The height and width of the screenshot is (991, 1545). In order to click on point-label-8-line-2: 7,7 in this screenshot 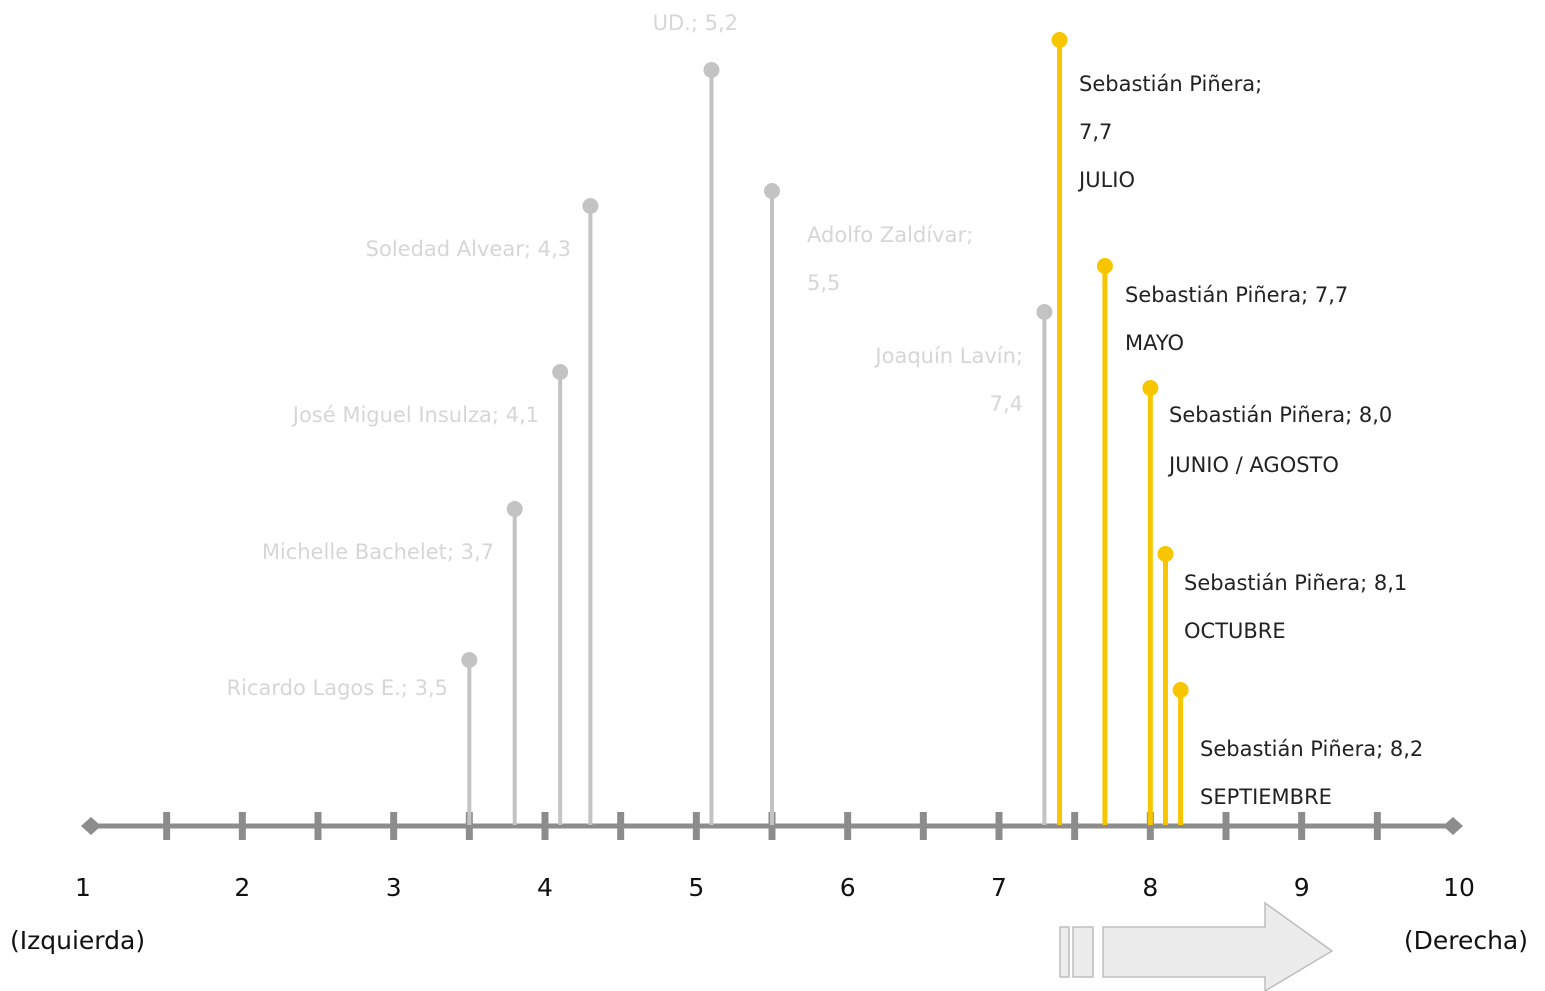, I will do `click(1095, 132)`.